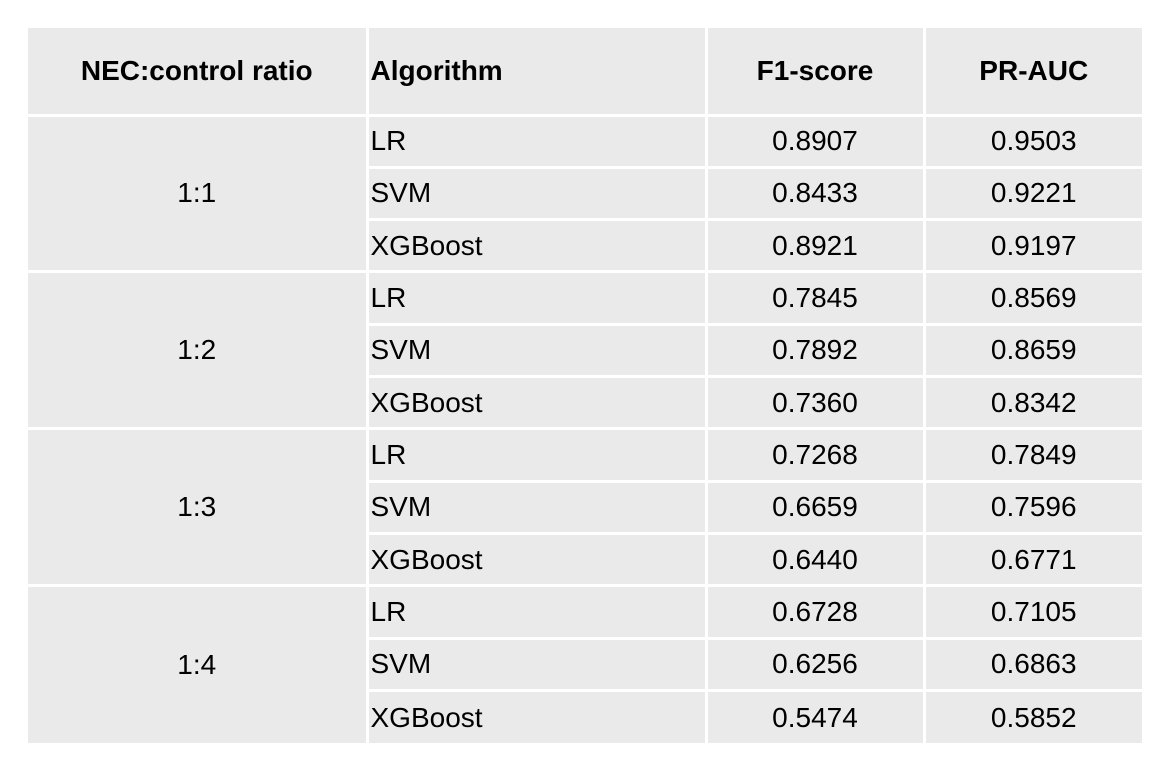 The image size is (1174, 776). What do you see at coordinates (1032, 612) in the screenshot?
I see `pr-auc-cell: 0.7105` at bounding box center [1032, 612].